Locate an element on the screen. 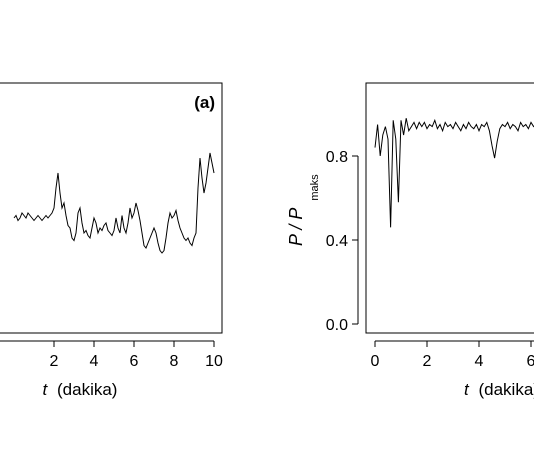  panel-b-y-axis-main: P / P is located at coordinates (296, 227).